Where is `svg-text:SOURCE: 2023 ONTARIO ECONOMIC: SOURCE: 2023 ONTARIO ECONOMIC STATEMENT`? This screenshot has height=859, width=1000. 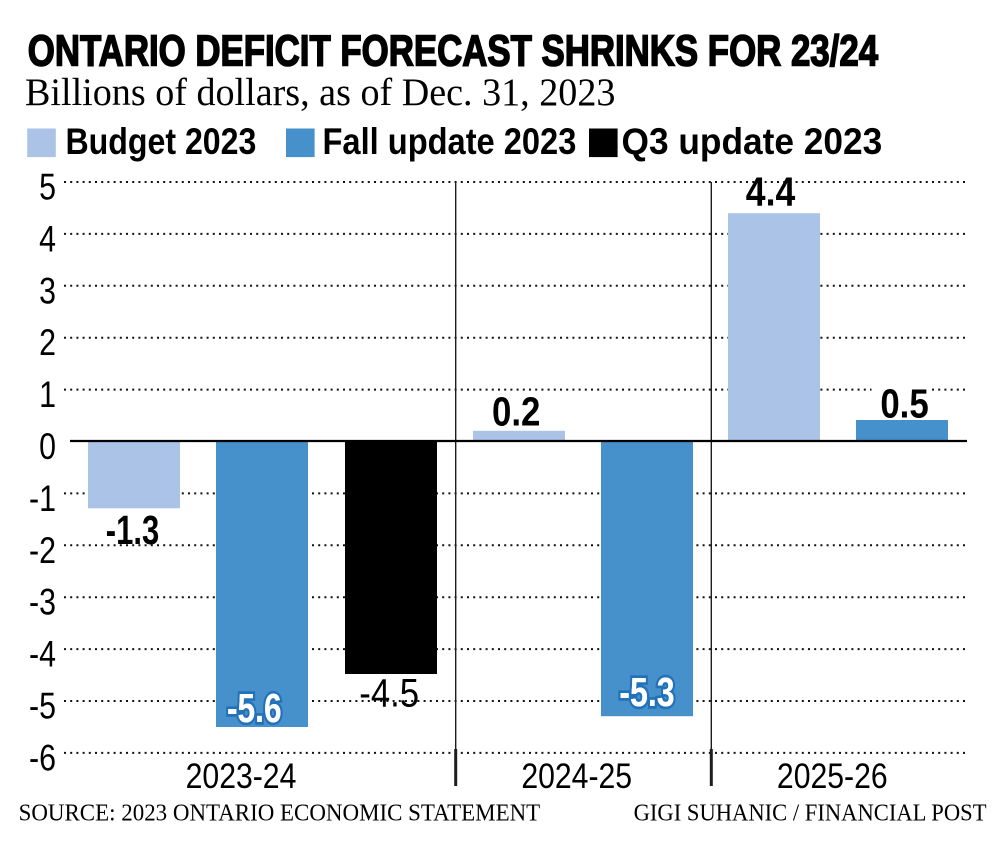
svg-text:SOURCE: 2023 ONTARIO ECONOMIC: SOURCE: 2023 ONTARIO ECONOMIC STATEMENT is located at coordinates (280, 813).